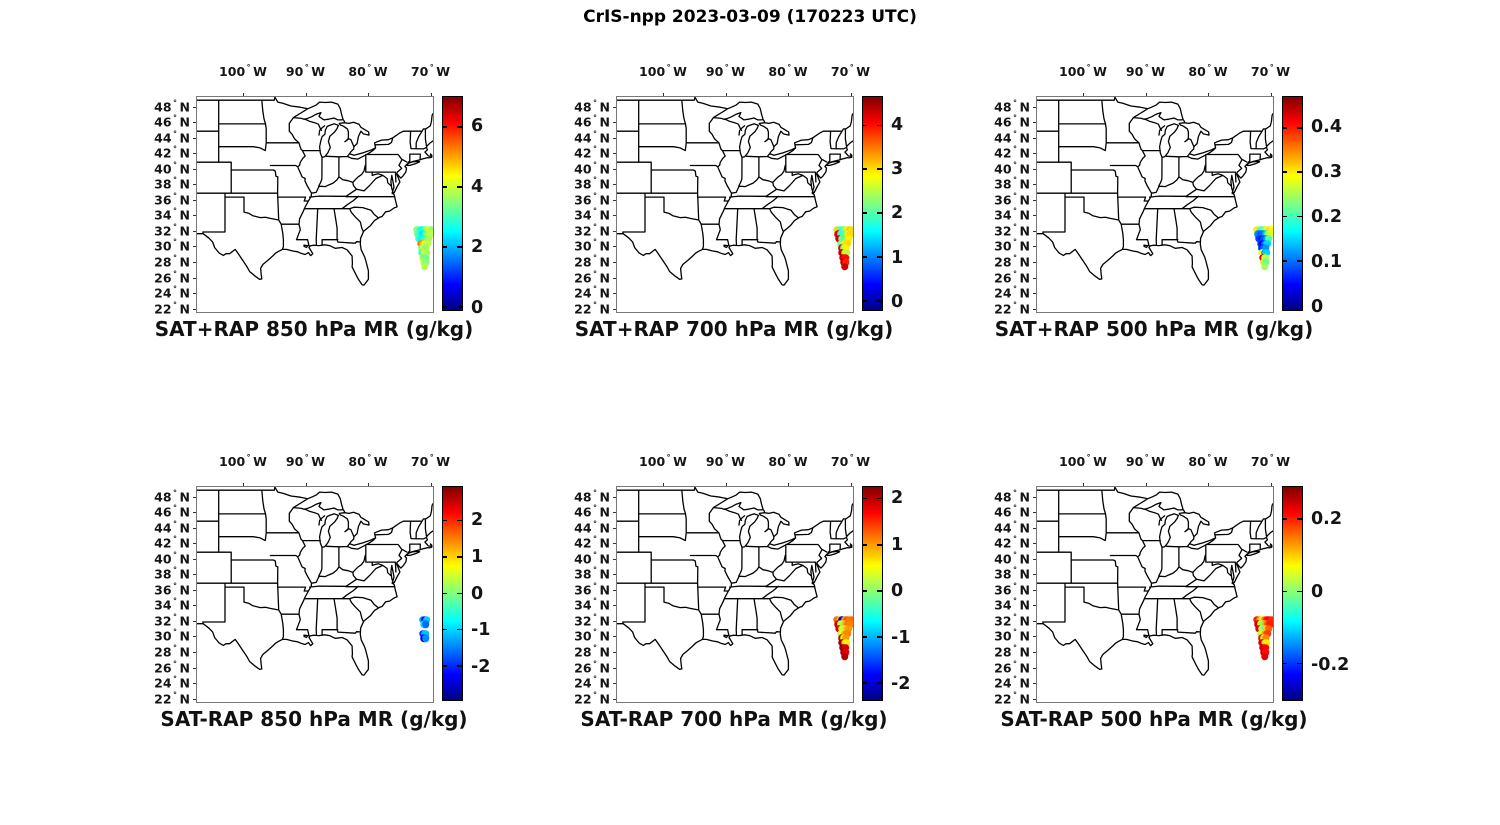  Describe the element at coordinates (592, 635) in the screenshot. I see `lat-tick-label: 30 ° N` at that location.